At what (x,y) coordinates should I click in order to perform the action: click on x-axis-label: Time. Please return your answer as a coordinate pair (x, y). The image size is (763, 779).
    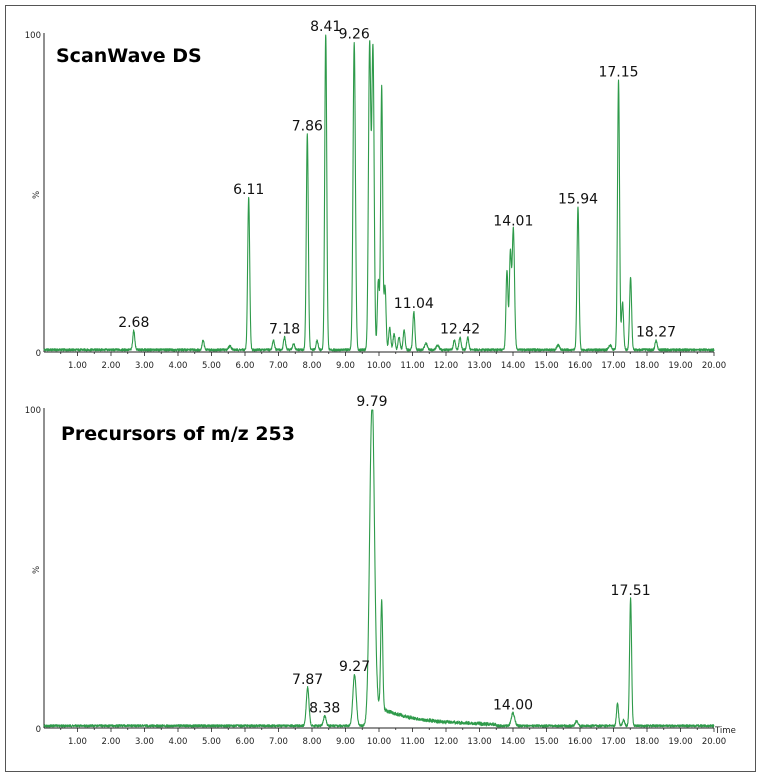
    Looking at the image, I should click on (725, 731).